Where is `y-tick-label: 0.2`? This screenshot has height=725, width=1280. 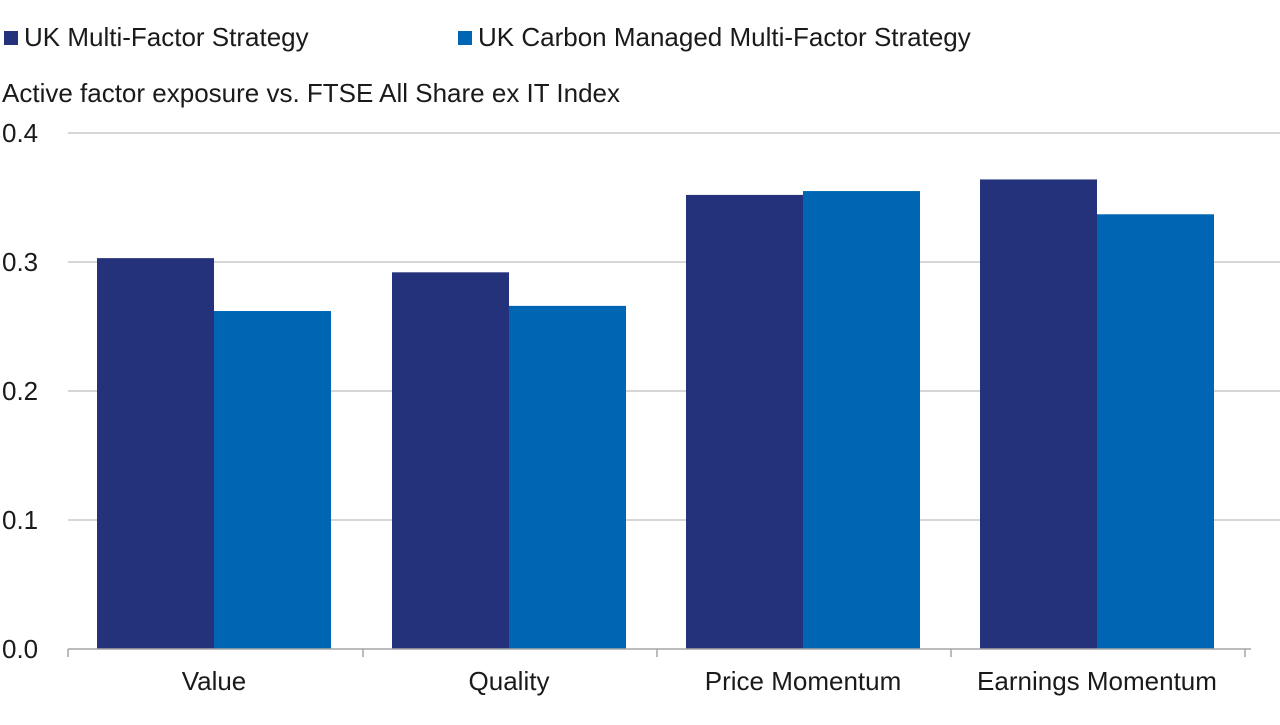 y-tick-label: 0.2 is located at coordinates (20, 391).